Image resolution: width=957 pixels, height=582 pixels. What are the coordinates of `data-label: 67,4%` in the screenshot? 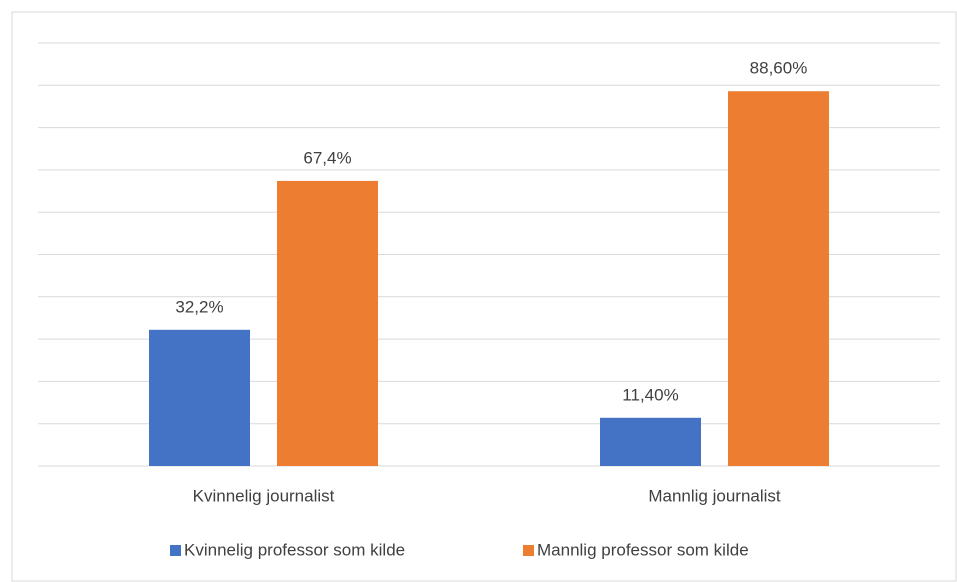 It's located at (327, 157).